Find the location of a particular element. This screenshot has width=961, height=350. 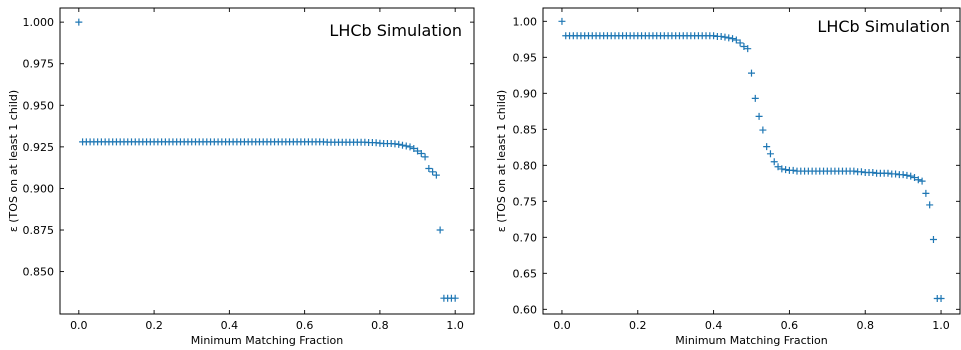

y-tick-label: 0.925 is located at coordinates (39, 147).